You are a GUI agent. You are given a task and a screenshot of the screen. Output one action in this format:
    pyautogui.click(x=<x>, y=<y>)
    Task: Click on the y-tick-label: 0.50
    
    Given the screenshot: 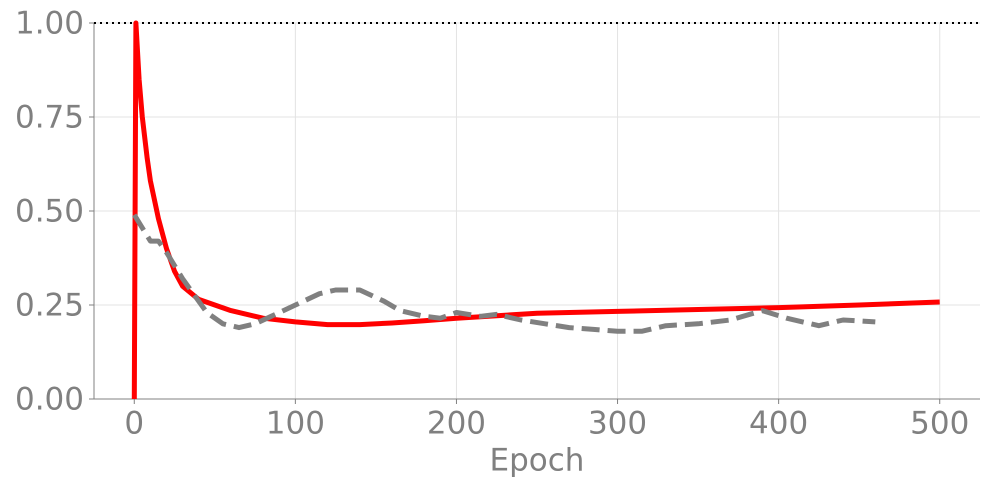 What is the action you would take?
    pyautogui.click(x=49, y=212)
    